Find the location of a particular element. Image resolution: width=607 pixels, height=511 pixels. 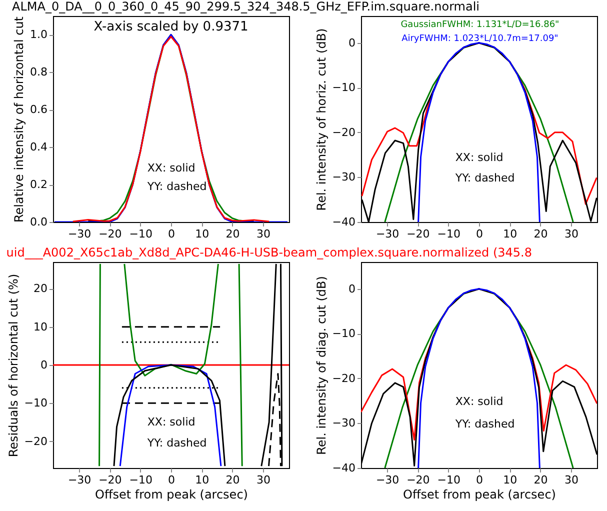

y-axis-title: Residuals of horizontal cut (%) is located at coordinates (13, 366).